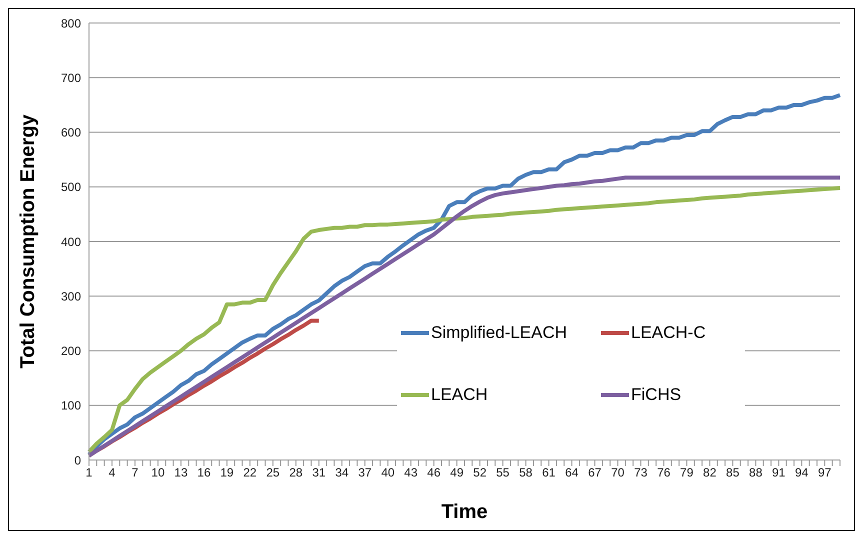 This screenshot has width=861, height=537. Describe the element at coordinates (227, 473) in the screenshot. I see `x-tick-label: 19` at that location.